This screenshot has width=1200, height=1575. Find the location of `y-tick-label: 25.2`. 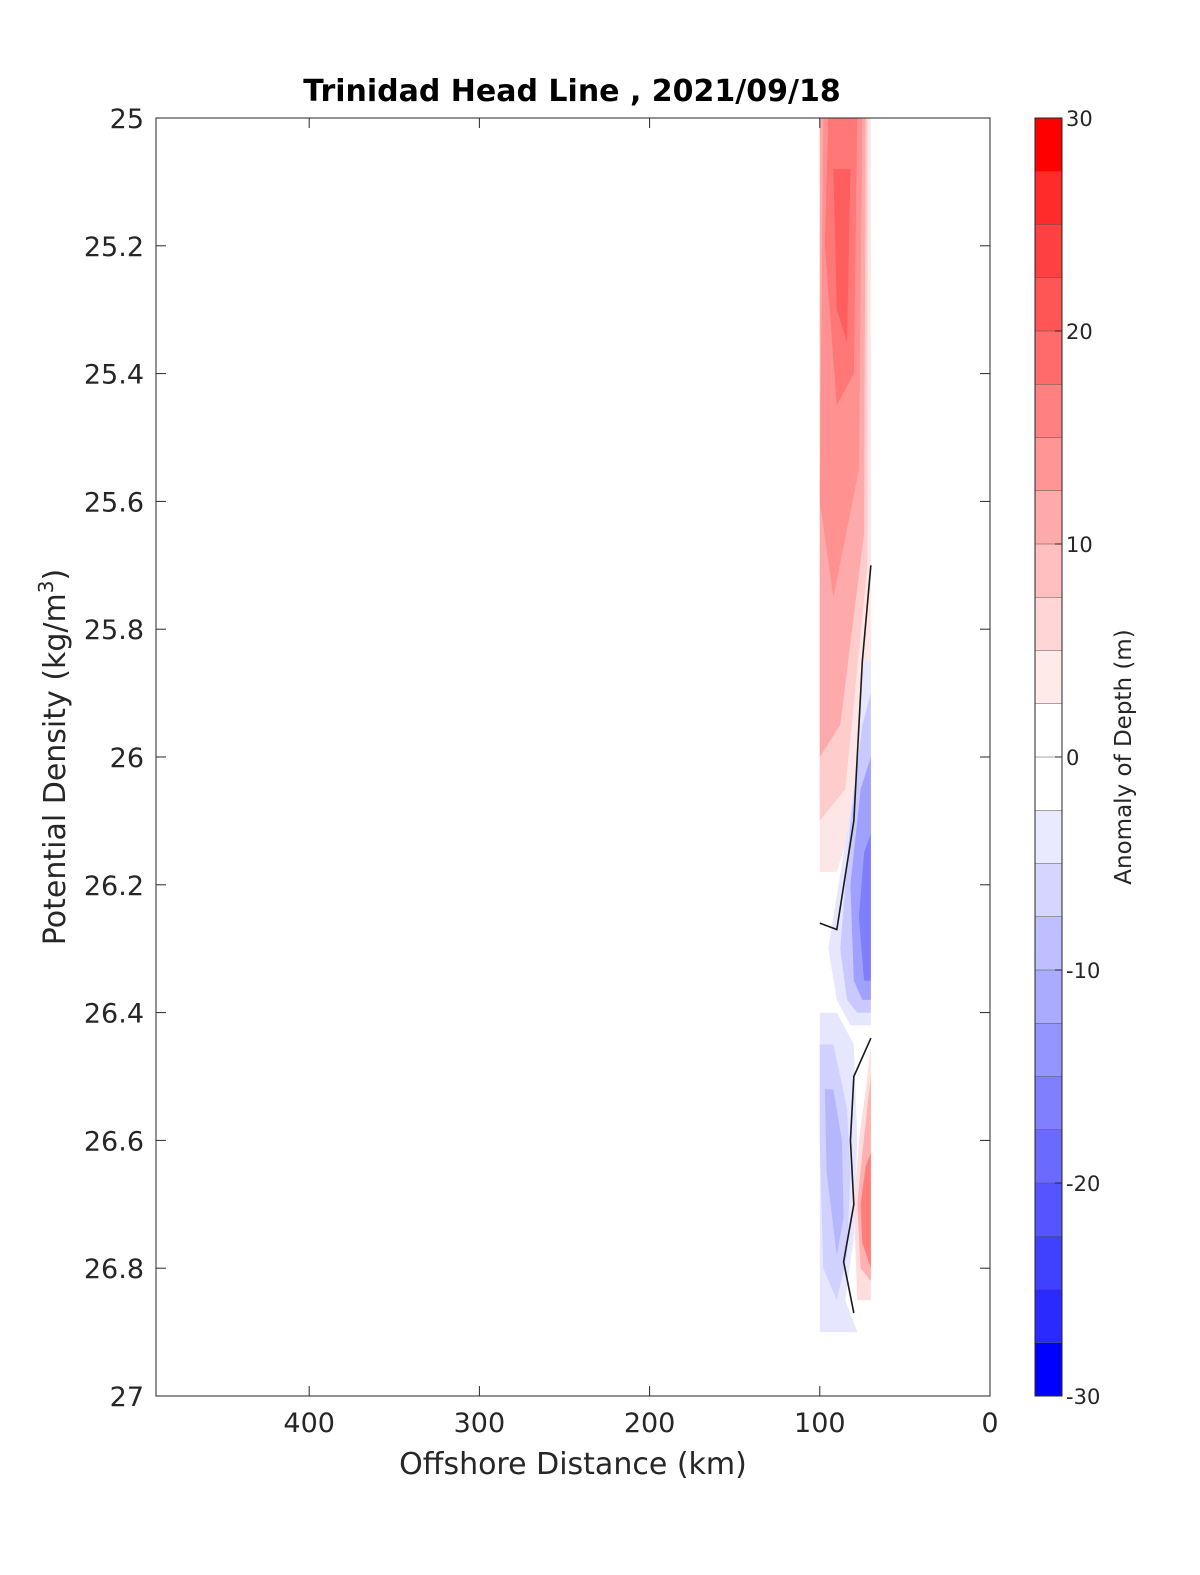

y-tick-label: 25.2 is located at coordinates (114, 247).